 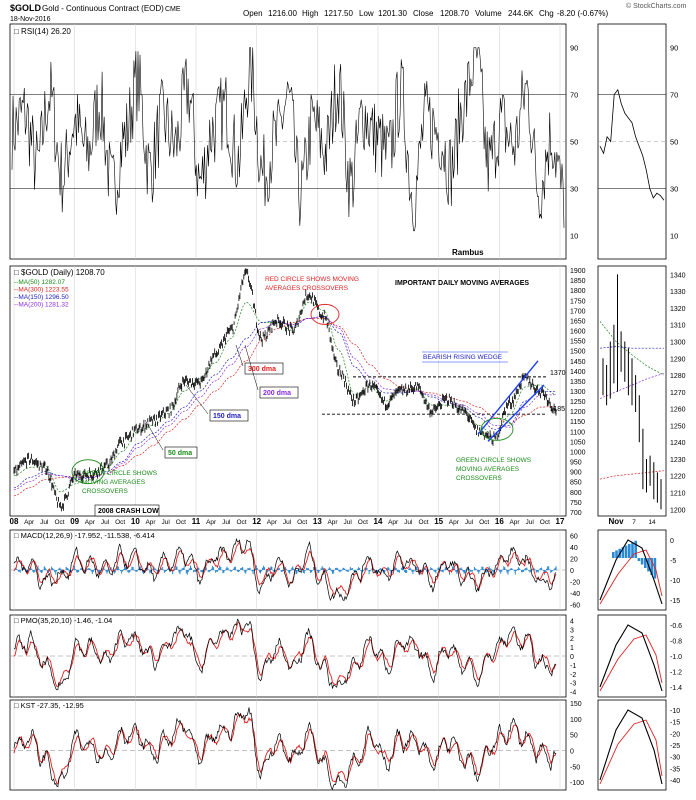 What do you see at coordinates (578, 452) in the screenshot?
I see `price-tick-label: 1000` at bounding box center [578, 452].